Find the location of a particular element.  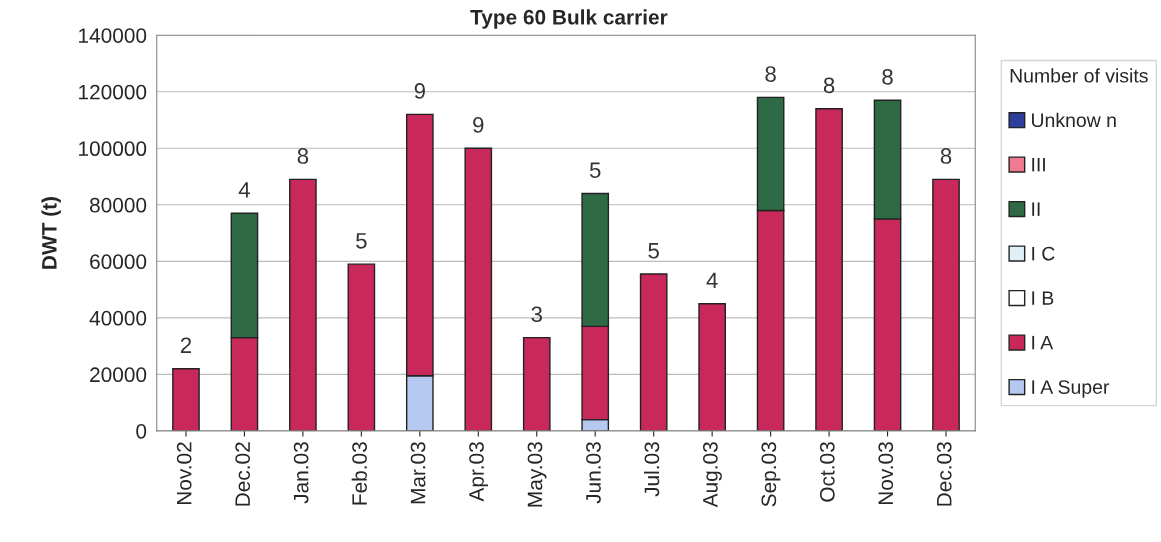

legend-label: I A is located at coordinates (1043, 342).